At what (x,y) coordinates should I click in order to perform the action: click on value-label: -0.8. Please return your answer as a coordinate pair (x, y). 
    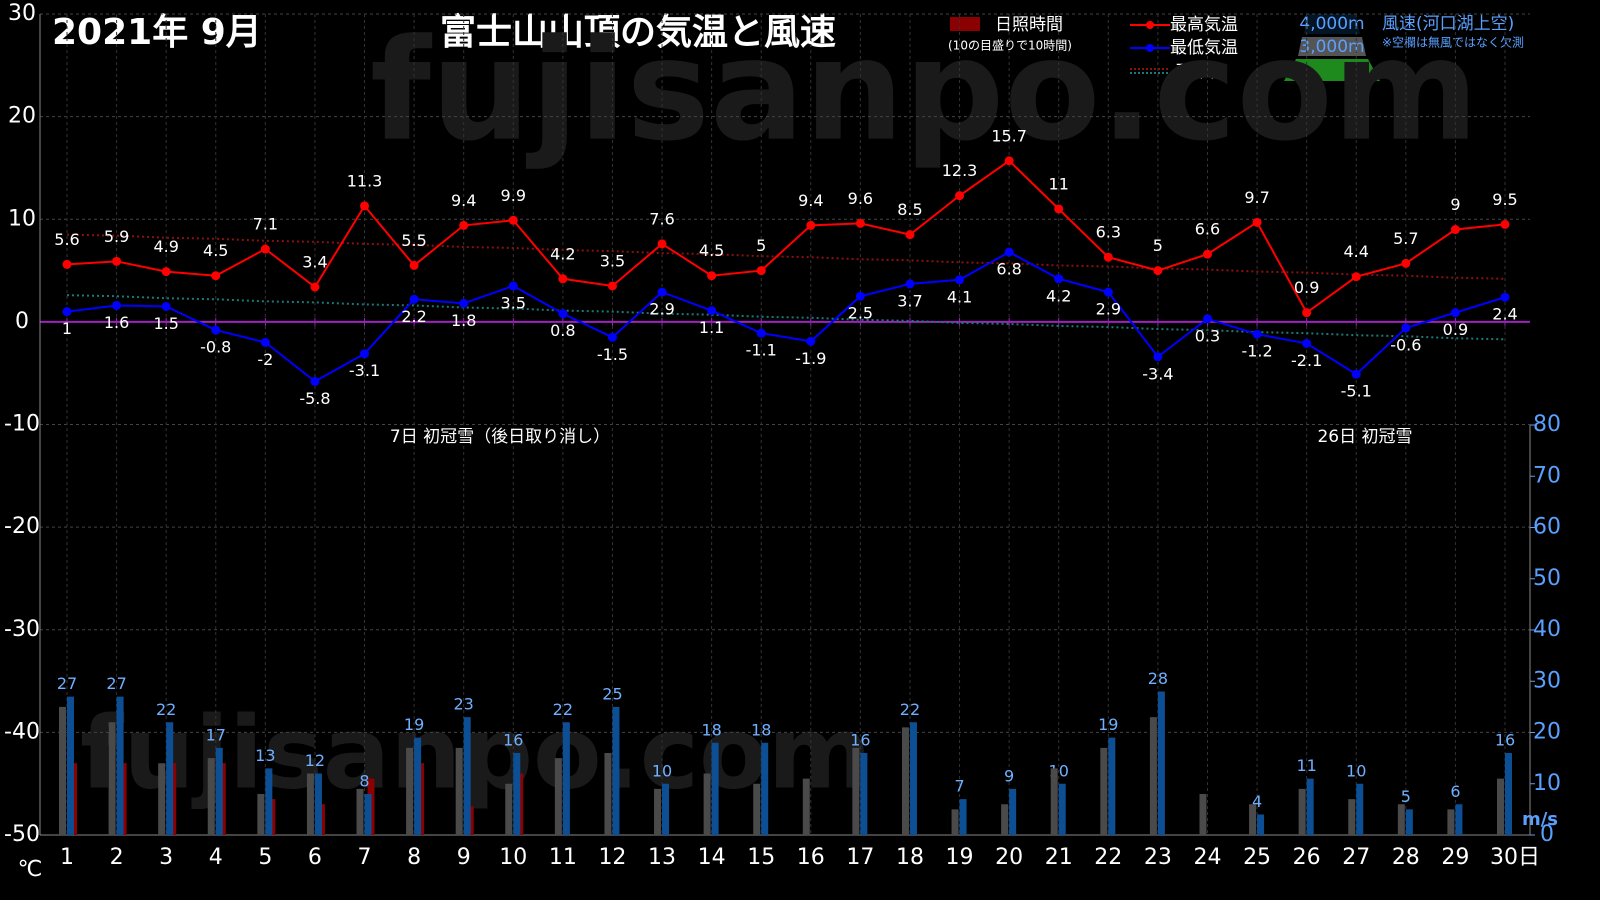
    Looking at the image, I should click on (215, 347).